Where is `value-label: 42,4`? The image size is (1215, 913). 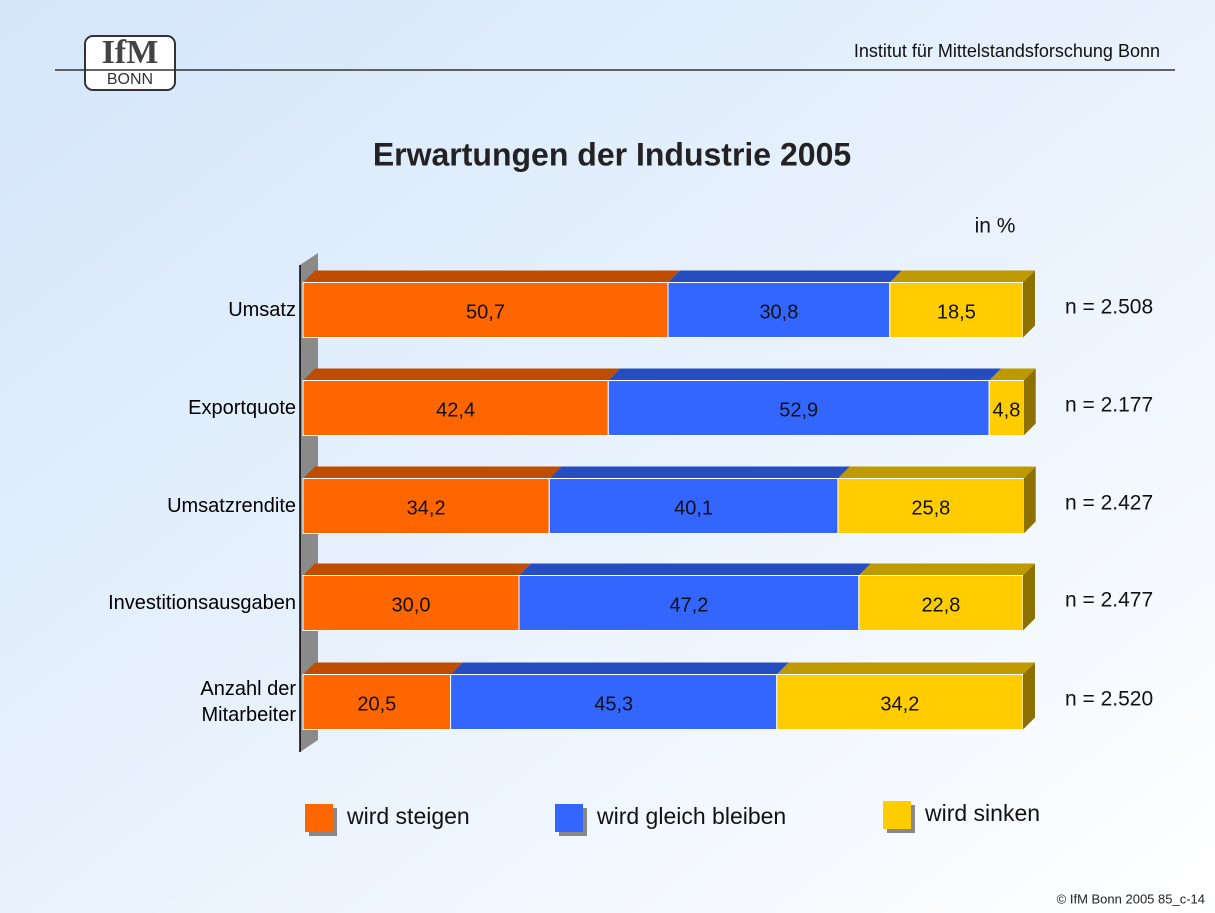
value-label: 42,4 is located at coordinates (455, 410).